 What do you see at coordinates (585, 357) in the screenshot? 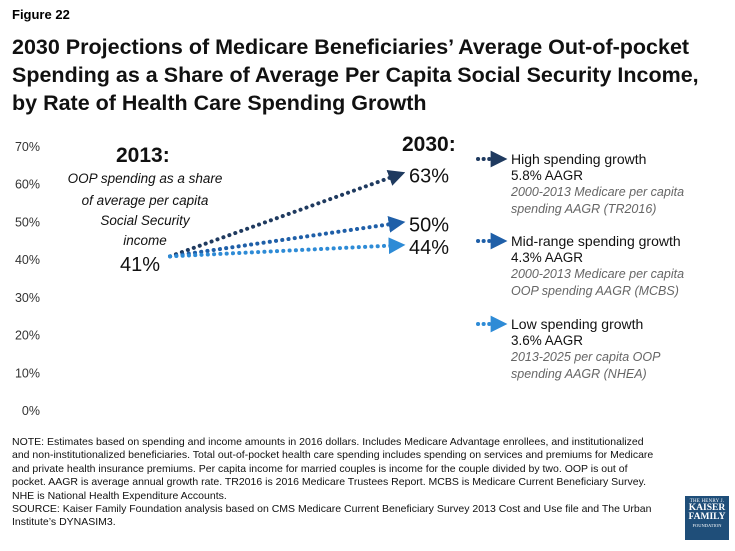
I see `legend-source-line: 2013-2025 per capita OOP` at bounding box center [585, 357].